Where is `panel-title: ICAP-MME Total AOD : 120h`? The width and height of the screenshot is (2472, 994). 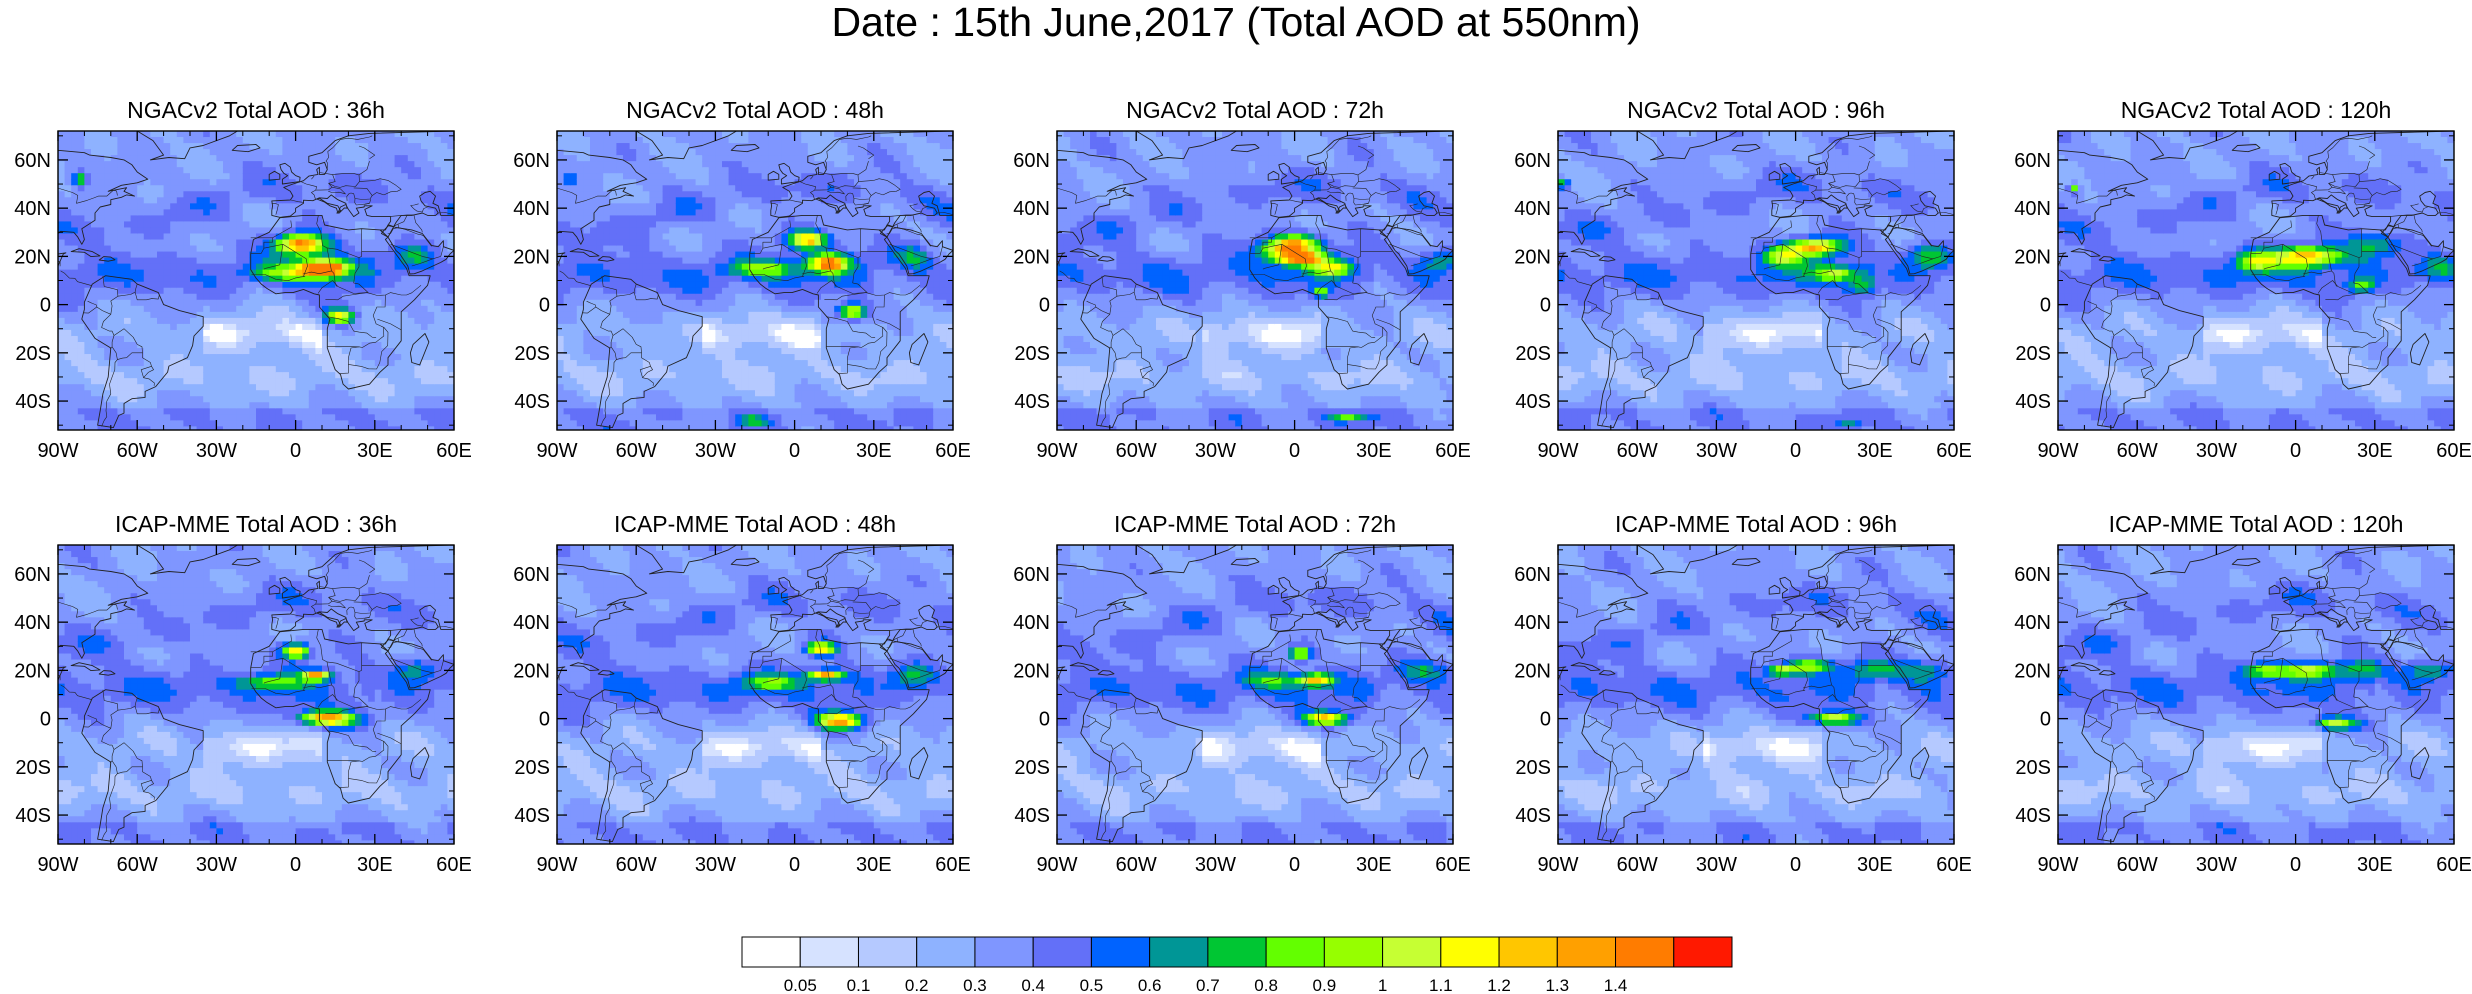
panel-title: ICAP-MME Total AOD : 120h is located at coordinates (2256, 524).